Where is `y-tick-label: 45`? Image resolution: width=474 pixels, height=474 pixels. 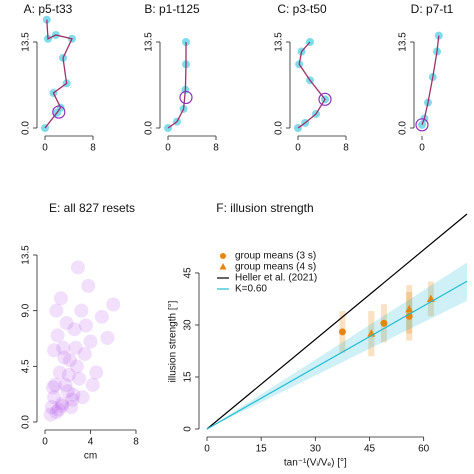
y-tick-label: 45 is located at coordinates (188, 273).